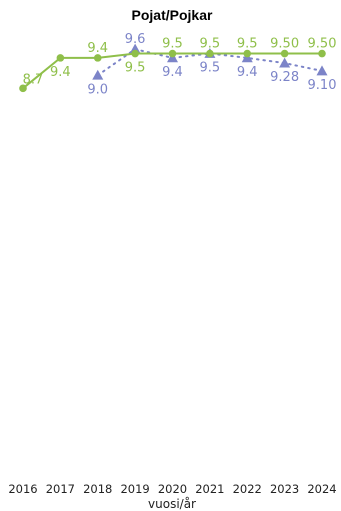 The height and width of the screenshot is (511, 341). I want to click on data-label: 9.0, so click(97, 89).